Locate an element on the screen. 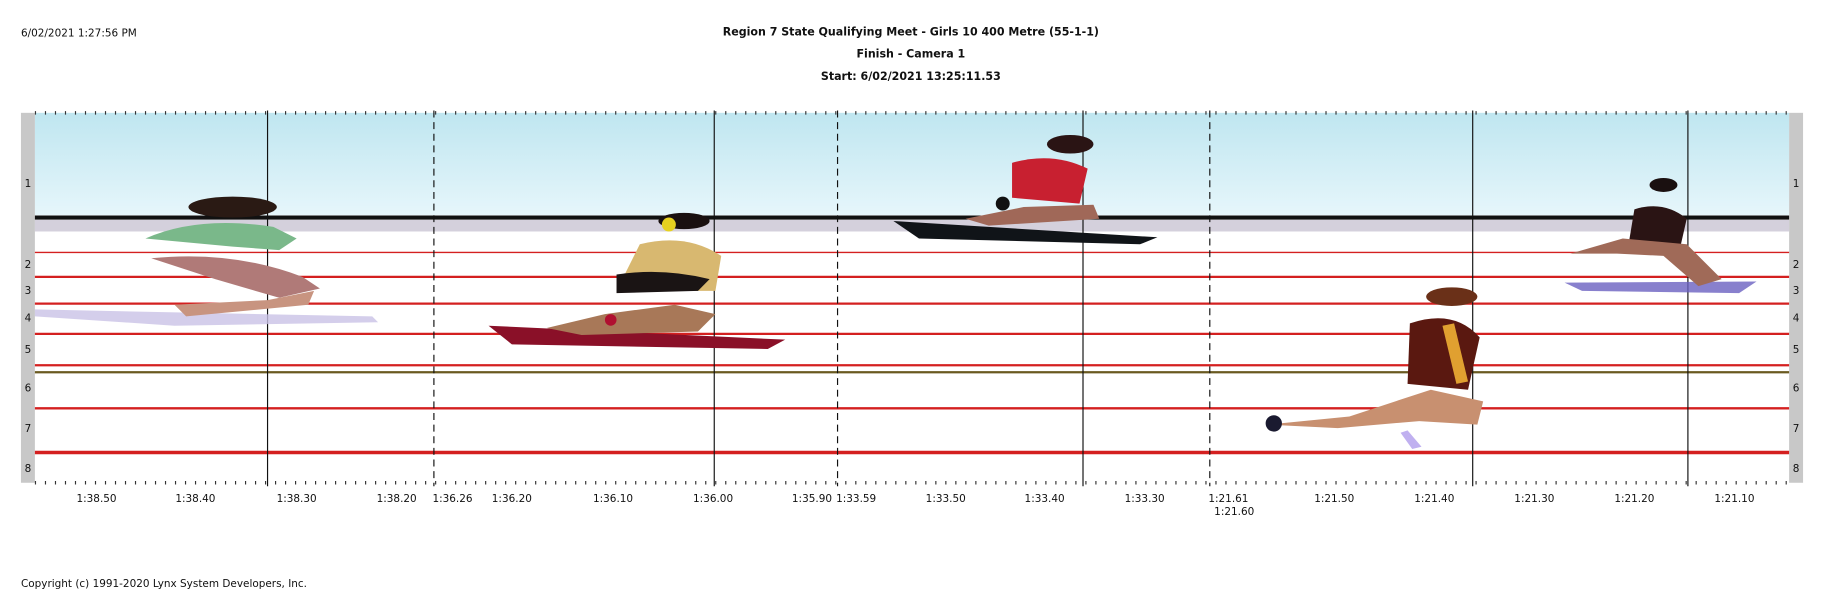 This screenshot has height=616, width=1824. lane-labels-right: 1 2 3 4 5 6 7 8 is located at coordinates (1796, 326).